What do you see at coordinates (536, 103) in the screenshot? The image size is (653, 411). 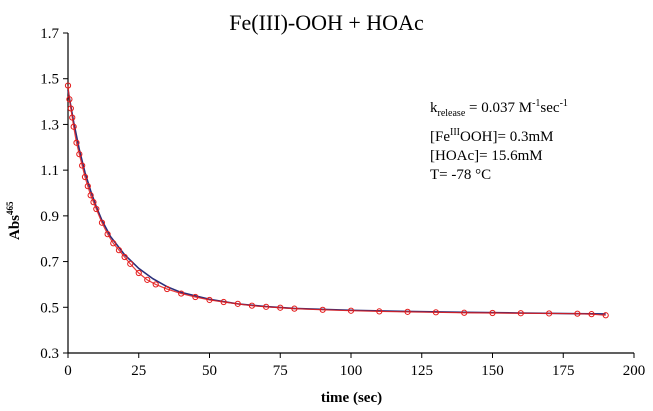 I see `k-sup1: -1` at bounding box center [536, 103].